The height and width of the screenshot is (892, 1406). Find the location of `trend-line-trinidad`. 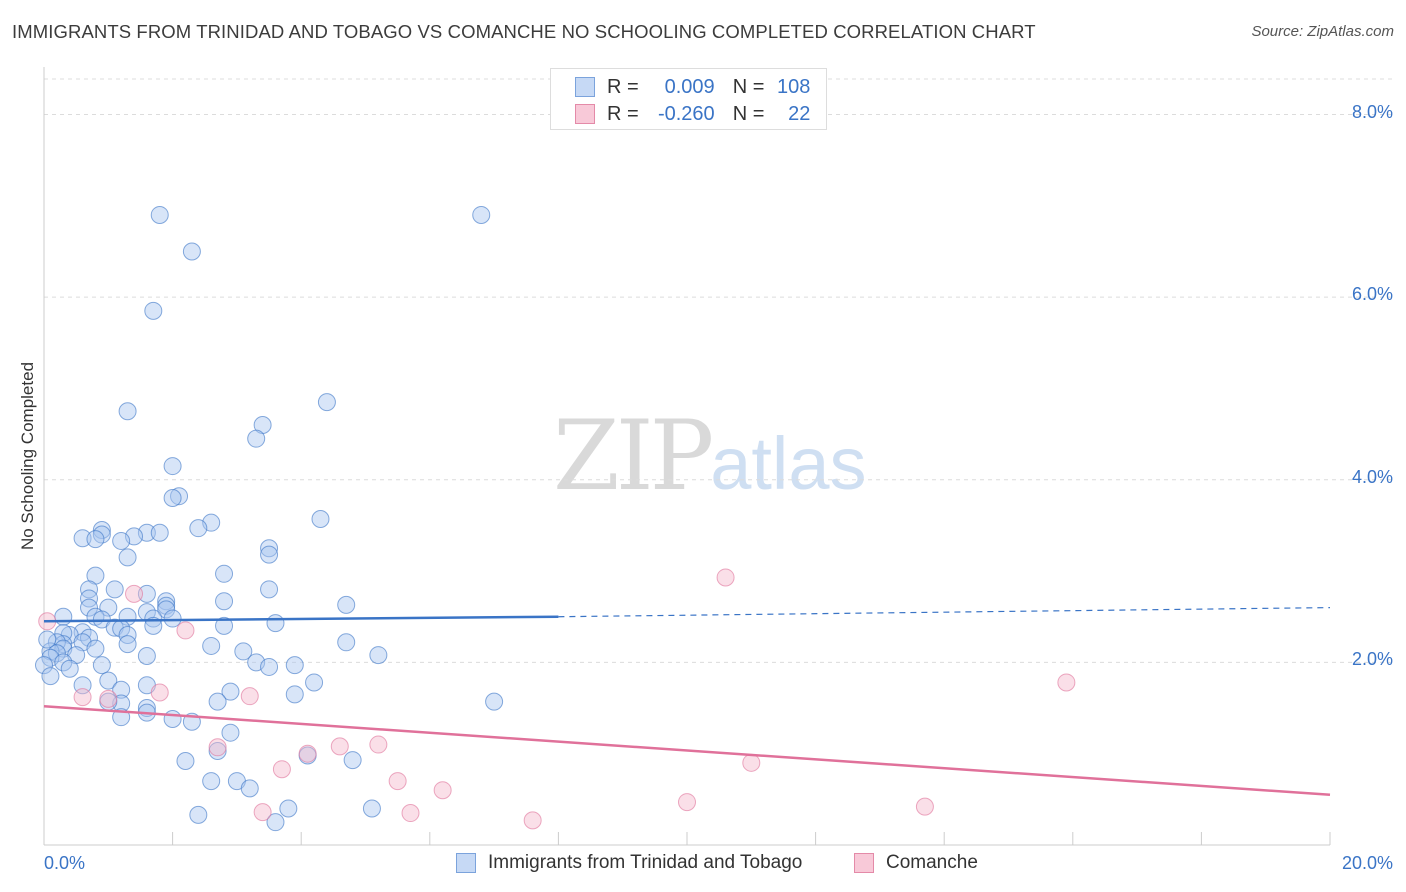

trend-line-trinidad is located at coordinates (301, 619).